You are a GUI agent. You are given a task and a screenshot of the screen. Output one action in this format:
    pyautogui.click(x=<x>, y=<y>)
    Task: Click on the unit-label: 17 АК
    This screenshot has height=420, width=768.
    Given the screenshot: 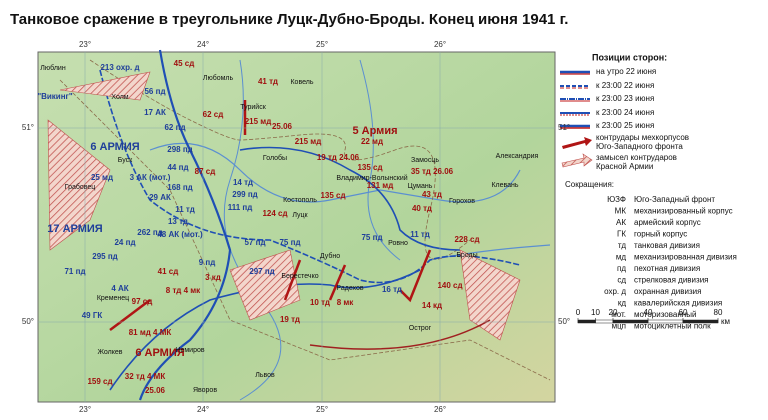 What is the action you would take?
    pyautogui.click(x=155, y=112)
    